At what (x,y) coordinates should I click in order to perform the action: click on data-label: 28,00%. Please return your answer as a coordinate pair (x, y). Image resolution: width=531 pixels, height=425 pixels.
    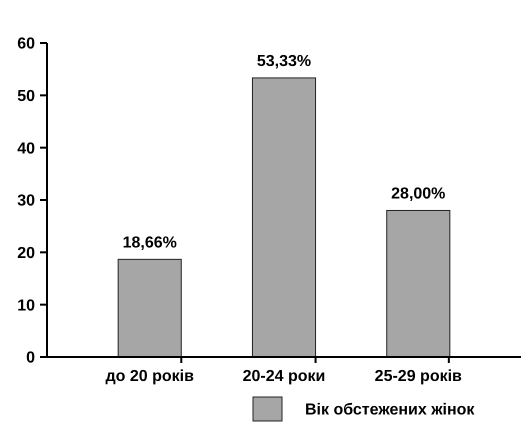
    Looking at the image, I should click on (418, 193).